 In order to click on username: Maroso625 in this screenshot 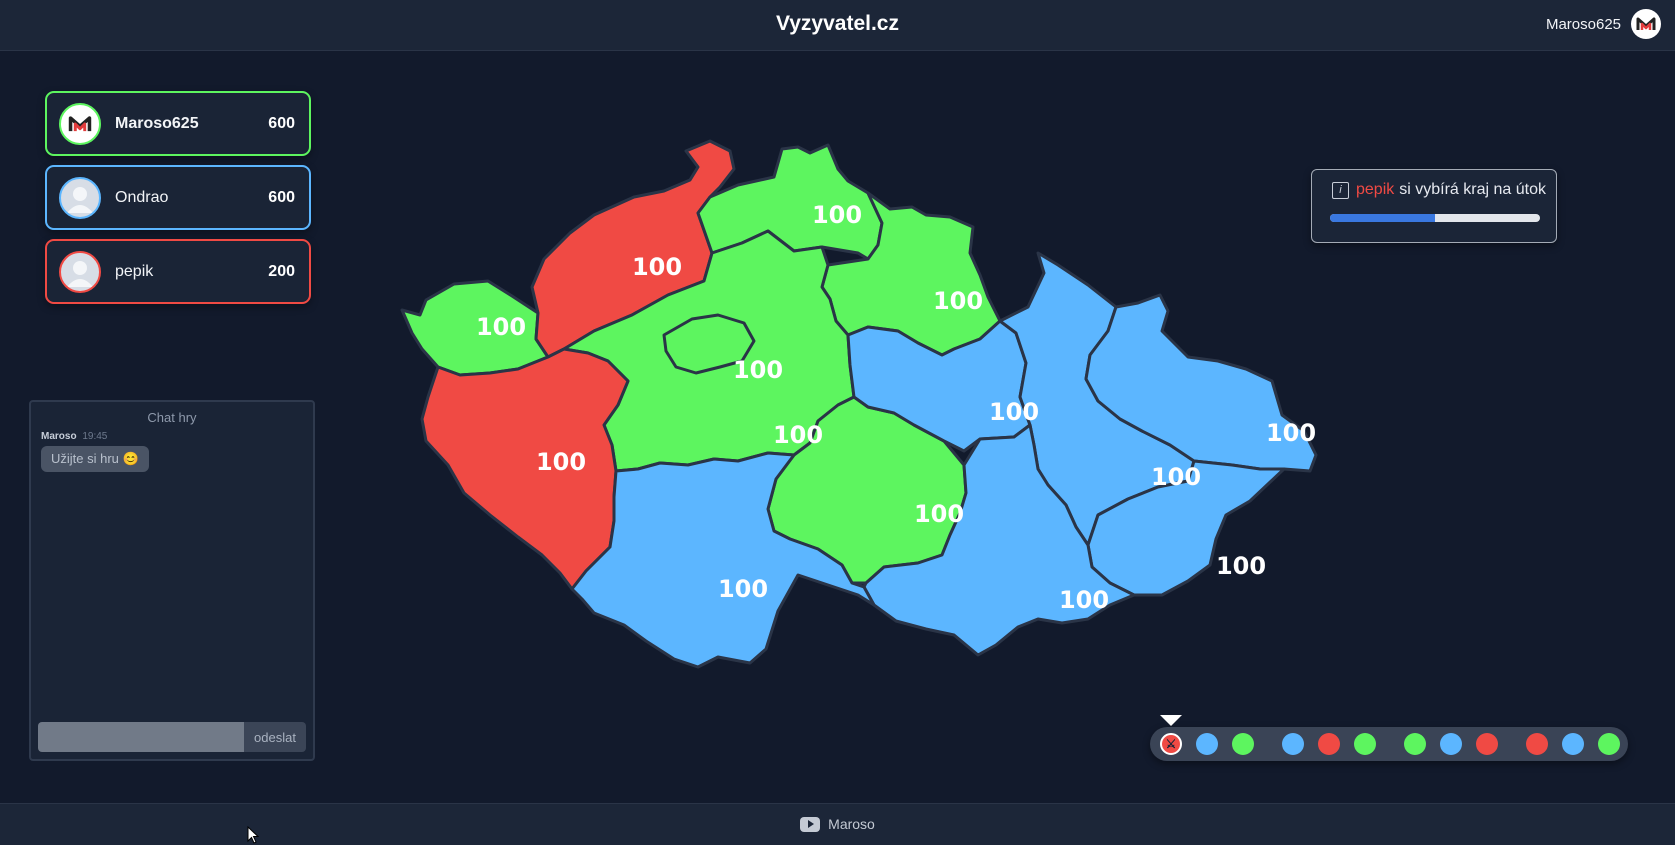, I will do `click(1583, 24)`.